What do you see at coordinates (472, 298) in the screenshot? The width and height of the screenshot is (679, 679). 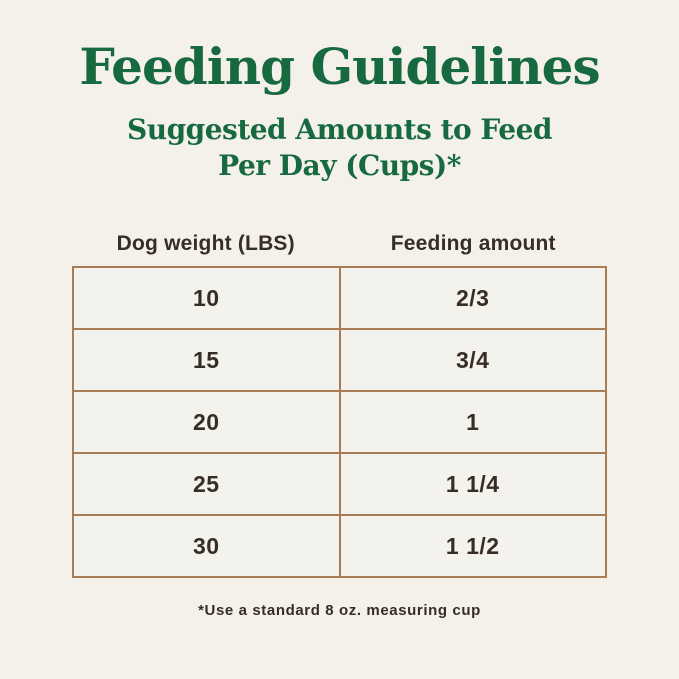 I see `cell-amount: 2/3` at bounding box center [472, 298].